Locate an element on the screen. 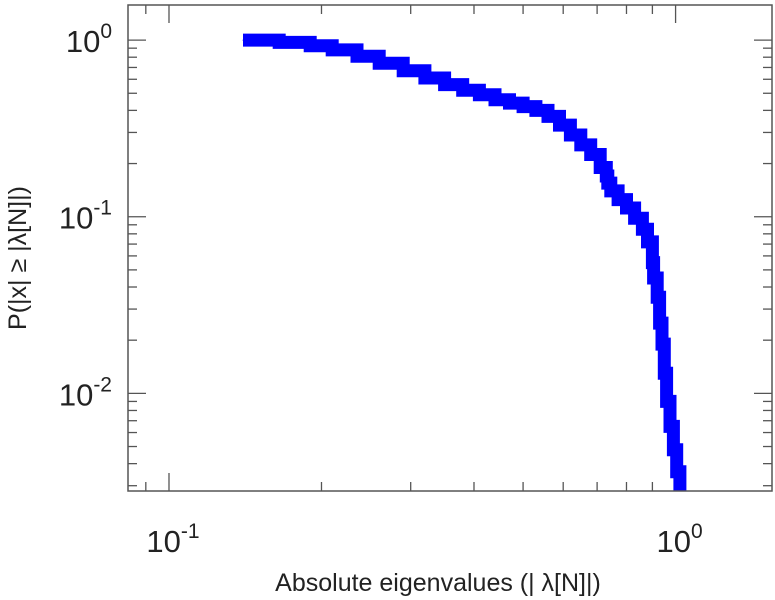 This screenshot has width=775, height=600. x-tick-label: 10⁻¹ is located at coordinates (172, 539).